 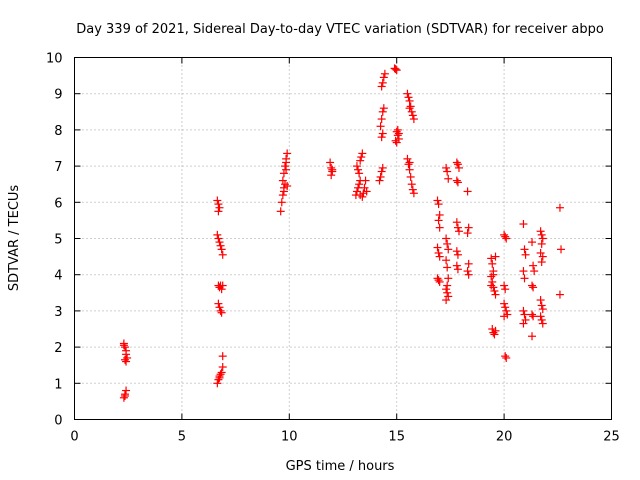 I want to click on y-tick-label: 4, so click(x=58, y=276).